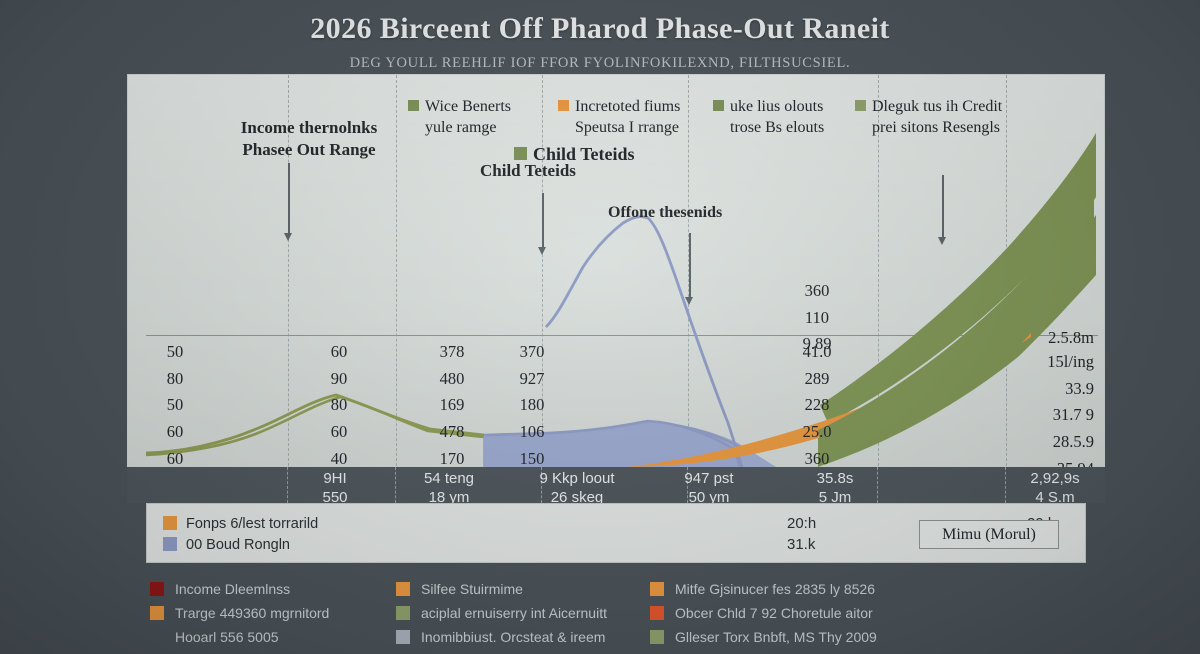 This screenshot has height=654, width=1200. I want to click on data-label: 228, so click(817, 405).